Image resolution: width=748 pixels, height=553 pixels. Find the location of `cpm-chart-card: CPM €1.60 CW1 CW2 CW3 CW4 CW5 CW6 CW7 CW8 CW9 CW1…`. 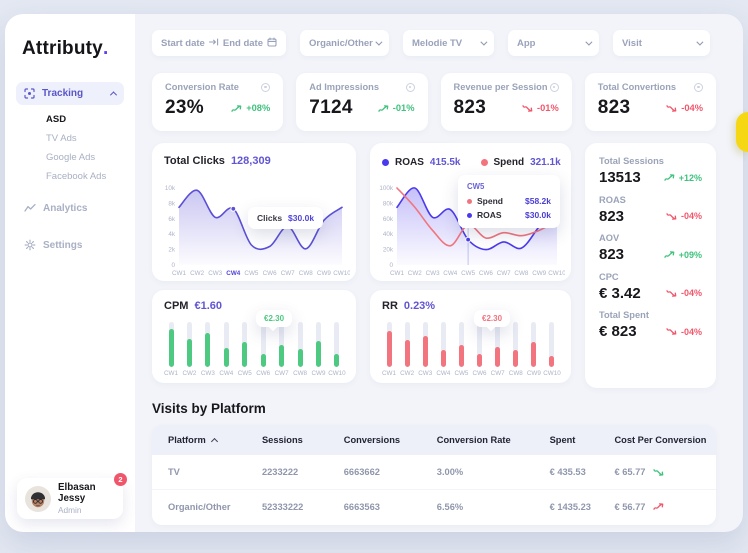

cpm-chart-card: CPM €1.60 CW1 CW2 CW3 CW4 CW5 CW6 CW7 CW8 CW9 CW1… is located at coordinates (254, 336).